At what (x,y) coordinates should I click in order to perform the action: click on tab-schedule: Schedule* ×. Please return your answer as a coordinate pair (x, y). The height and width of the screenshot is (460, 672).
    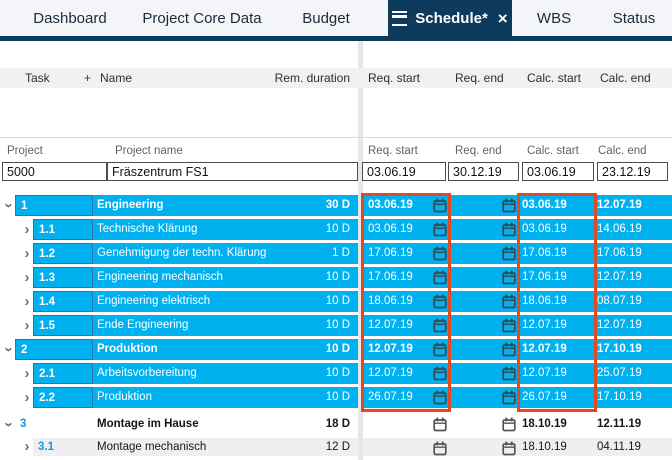
    Looking at the image, I should click on (450, 18).